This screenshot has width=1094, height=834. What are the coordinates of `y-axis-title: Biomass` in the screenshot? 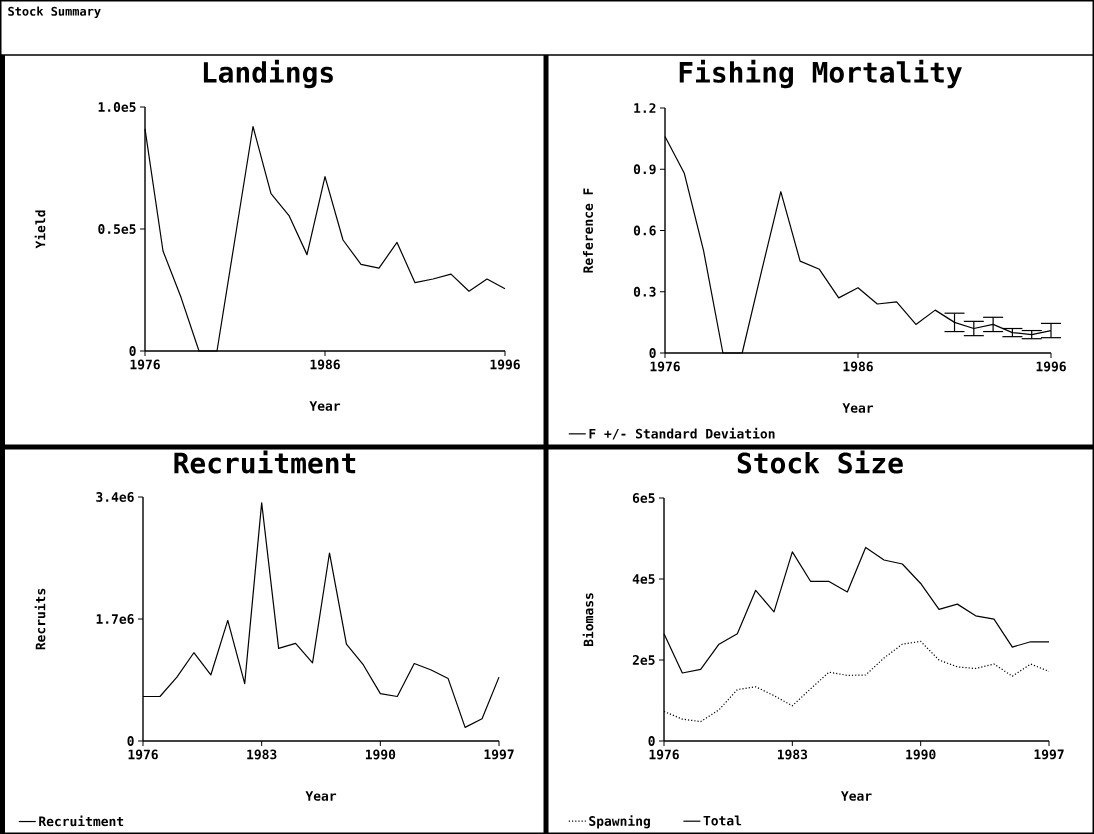 It's located at (588, 620).